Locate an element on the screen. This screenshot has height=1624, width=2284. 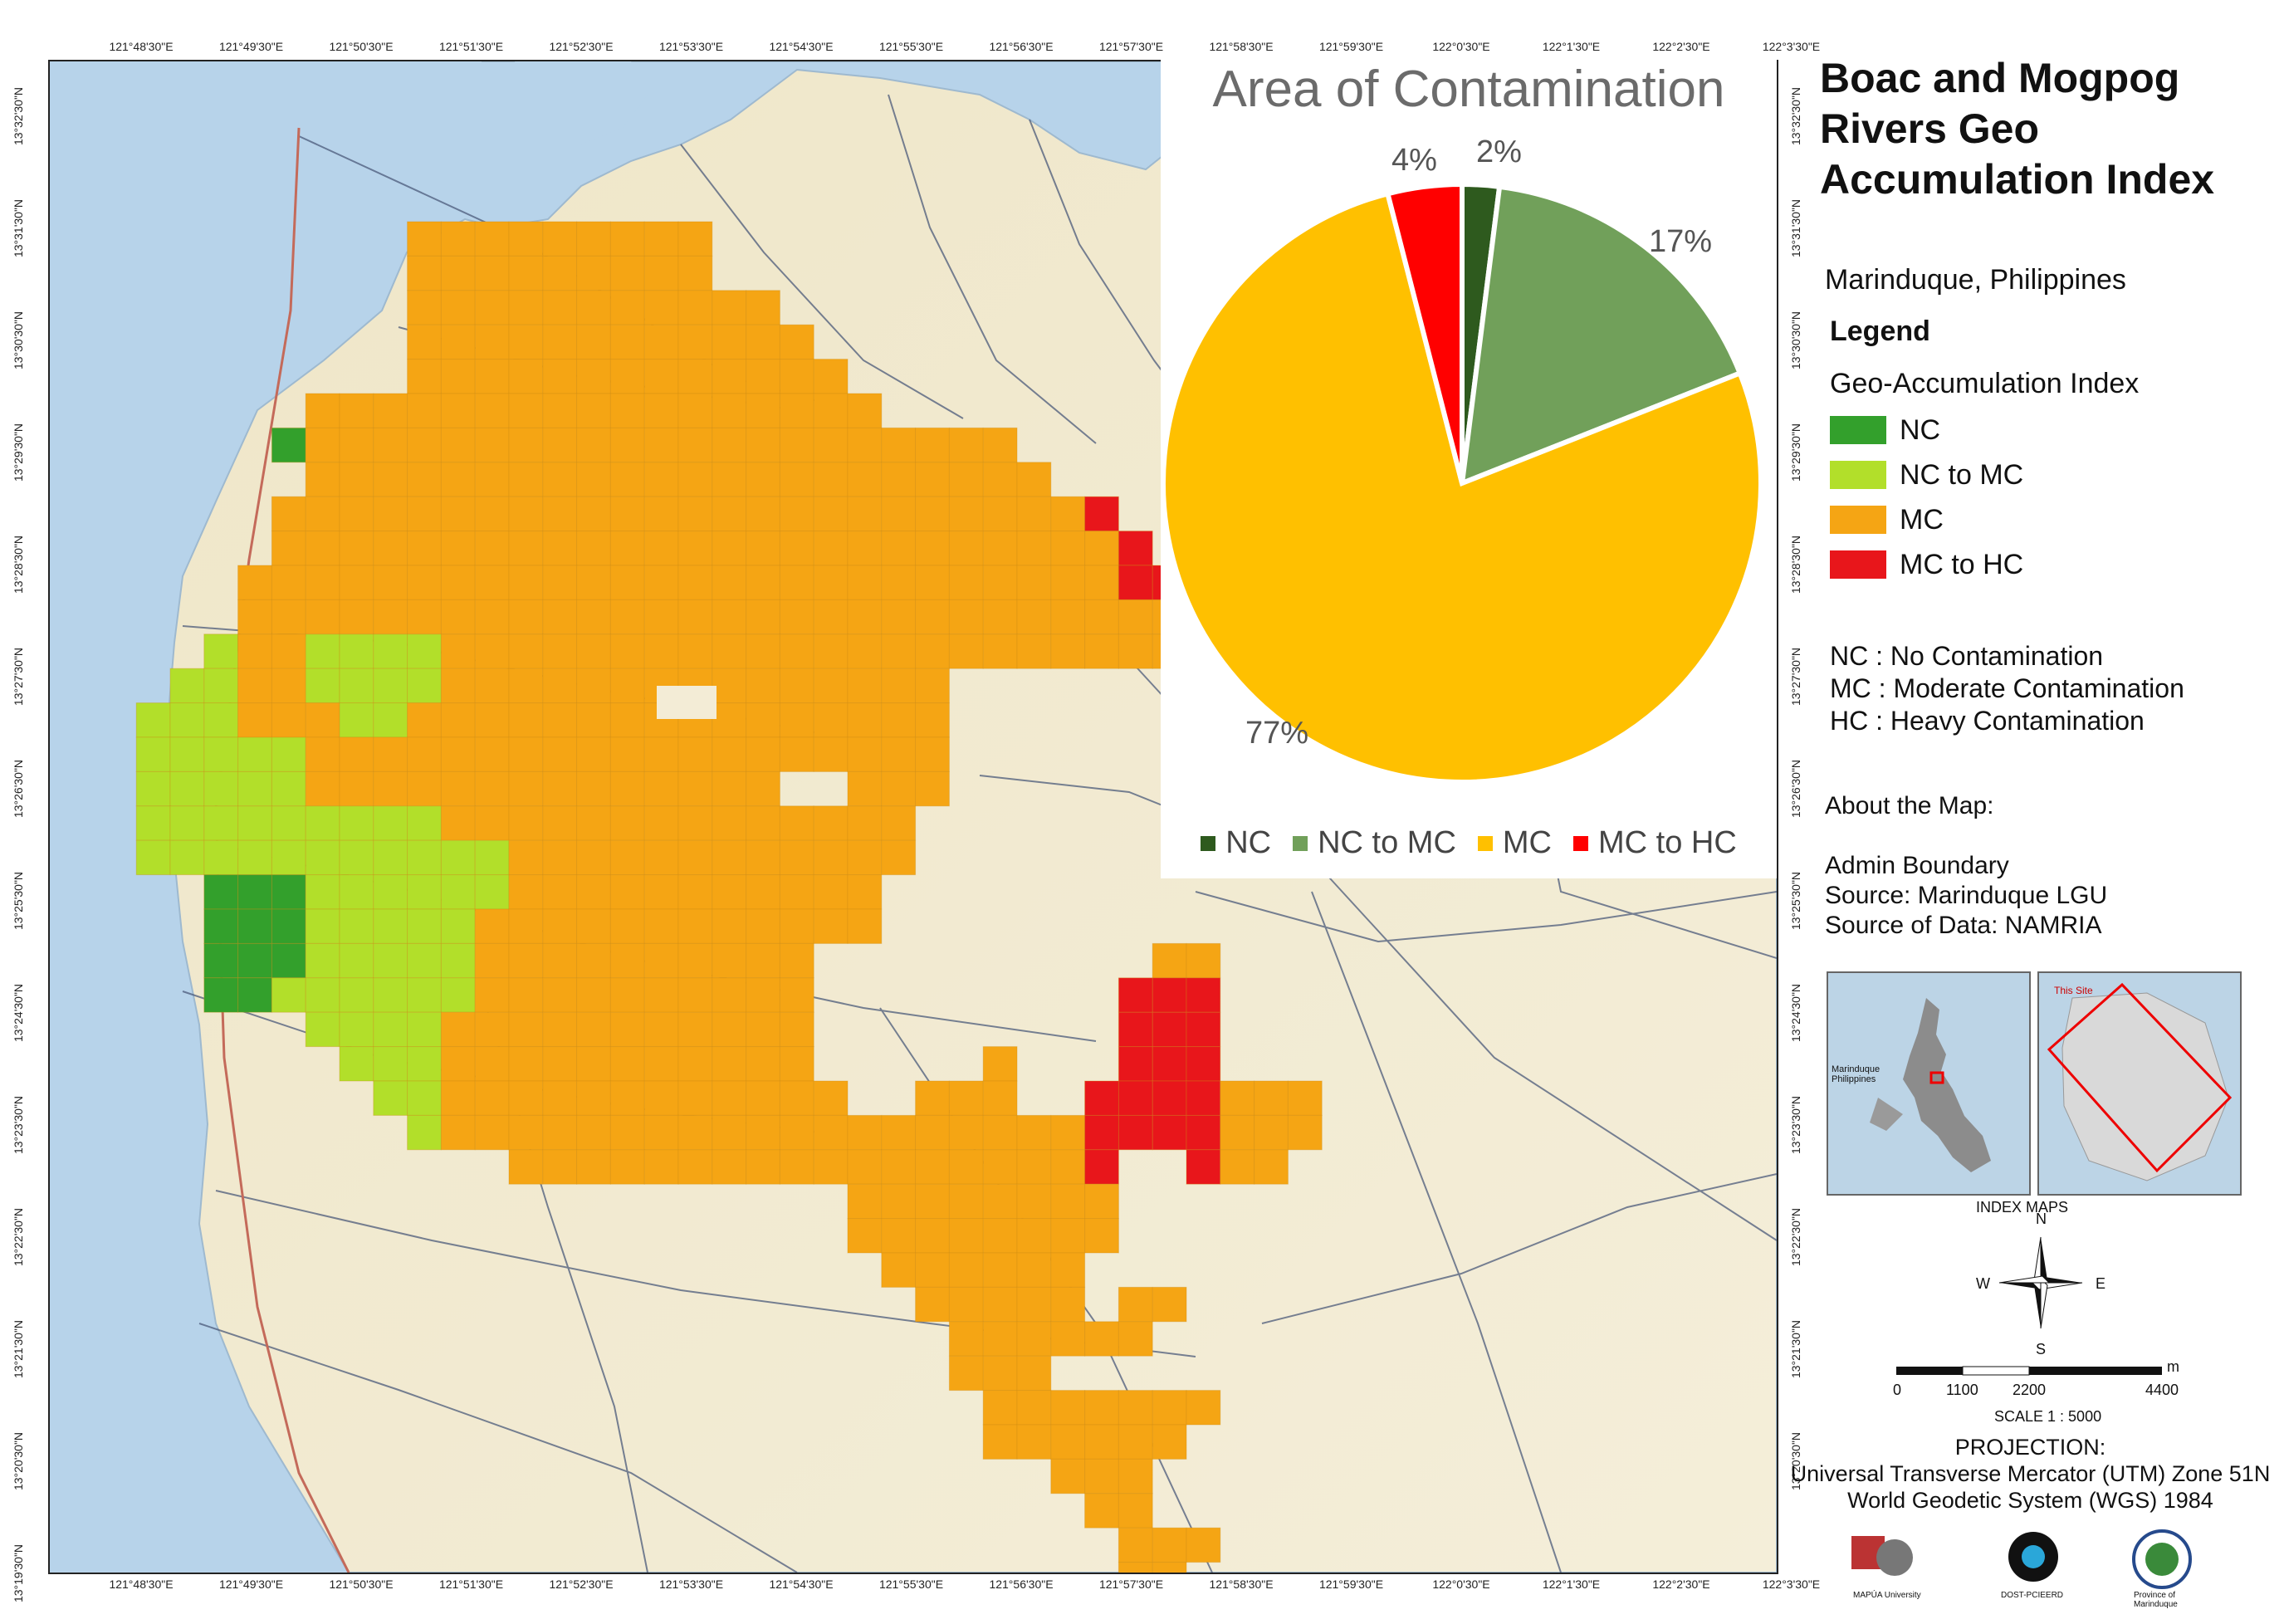
coordinate-label: 13°30'30"N is located at coordinates (18, 340).